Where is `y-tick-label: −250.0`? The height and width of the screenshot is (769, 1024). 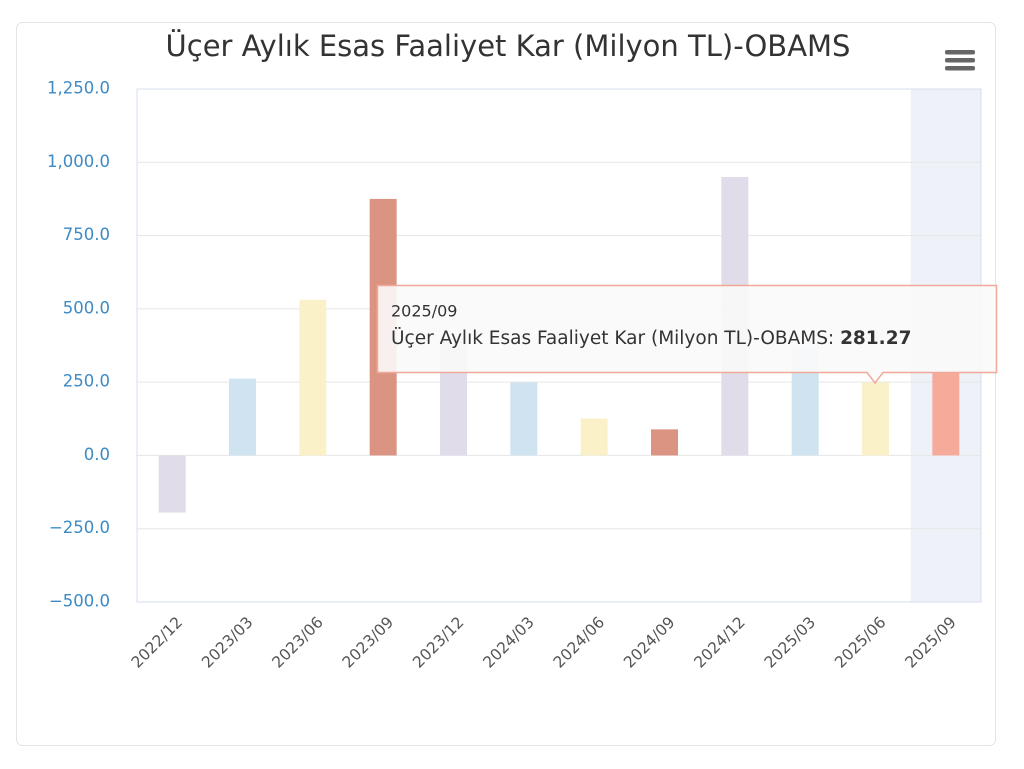
y-tick-label: −250.0 is located at coordinates (79, 527).